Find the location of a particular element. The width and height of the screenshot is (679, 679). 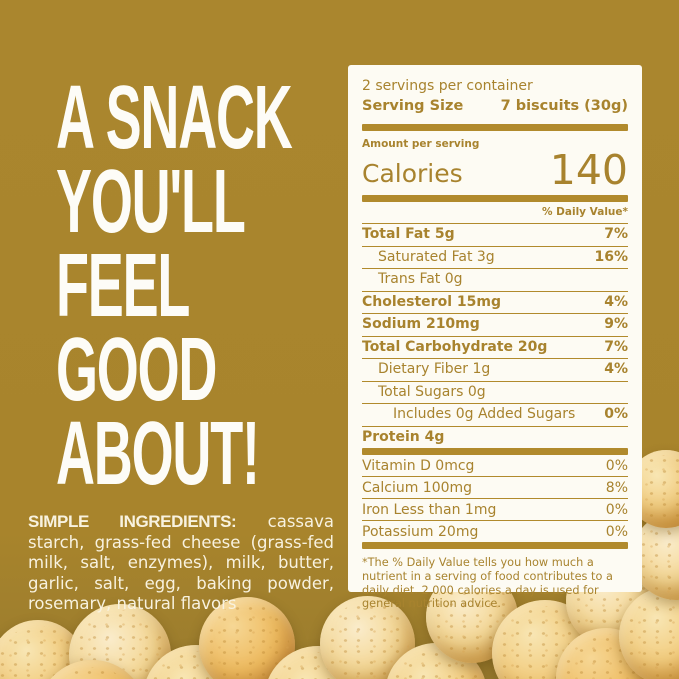

nutrition-row: Trans Fat 0g is located at coordinates (495, 279).